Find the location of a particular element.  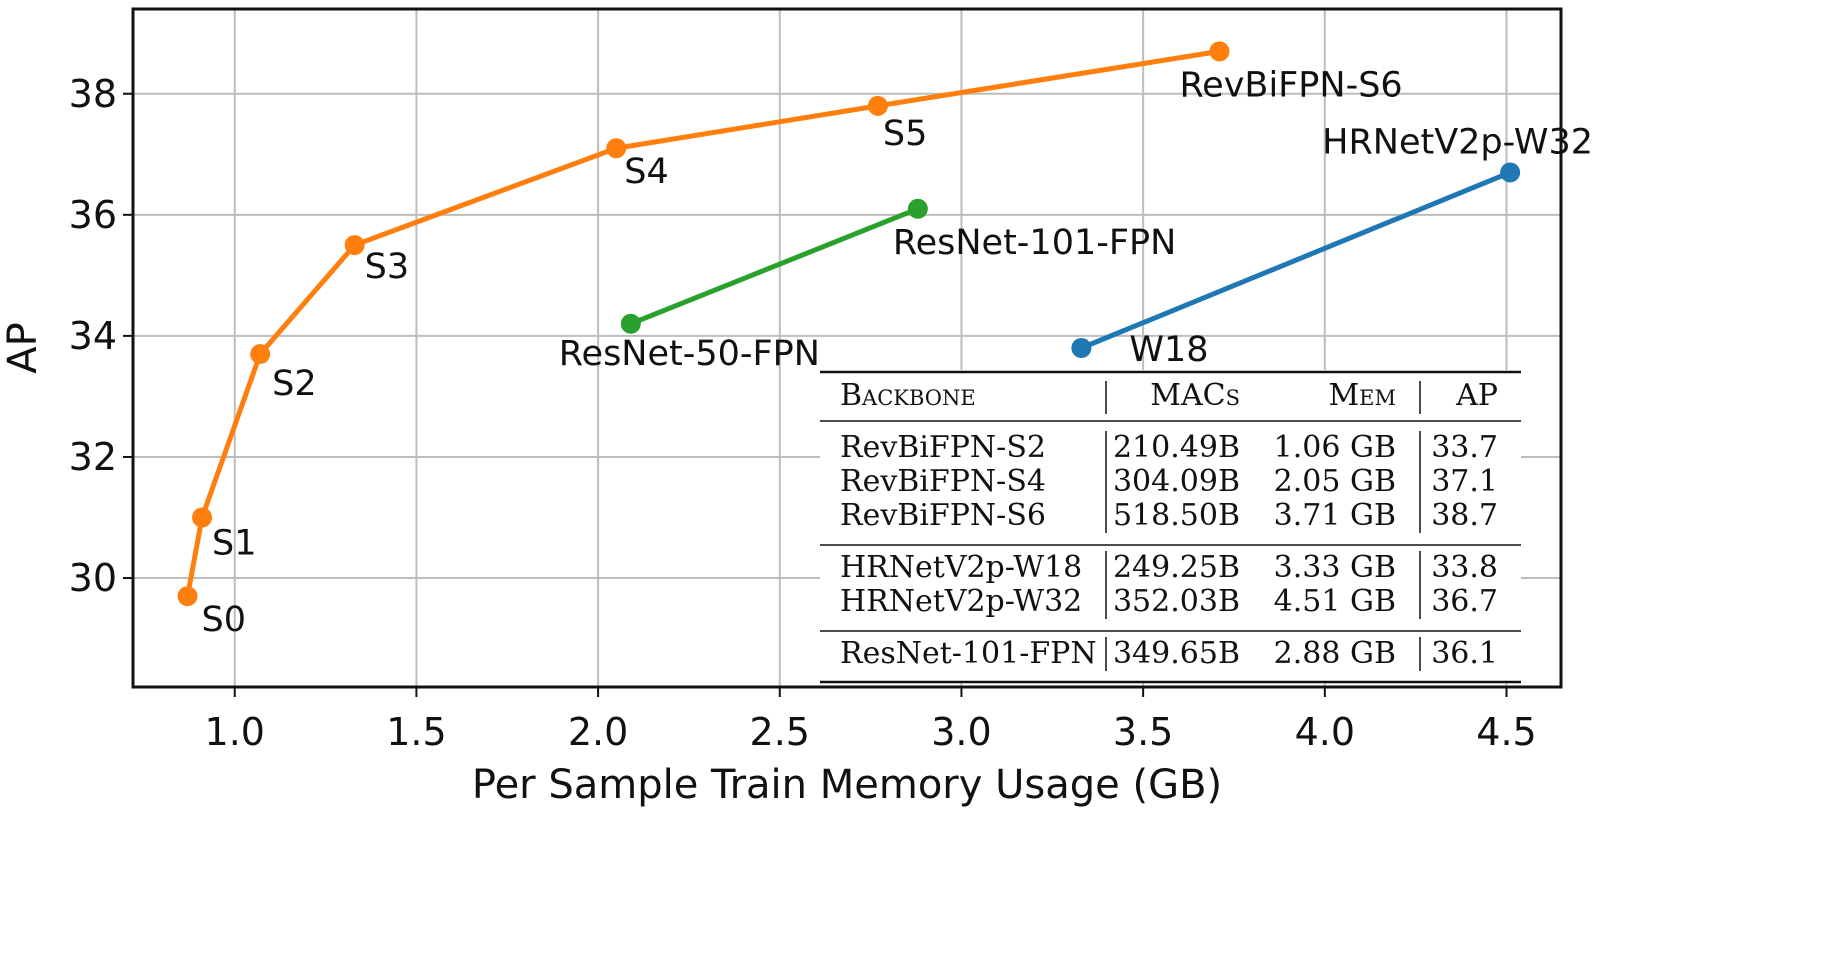

table-cell: ResNet-101-FPN is located at coordinates (968, 653).